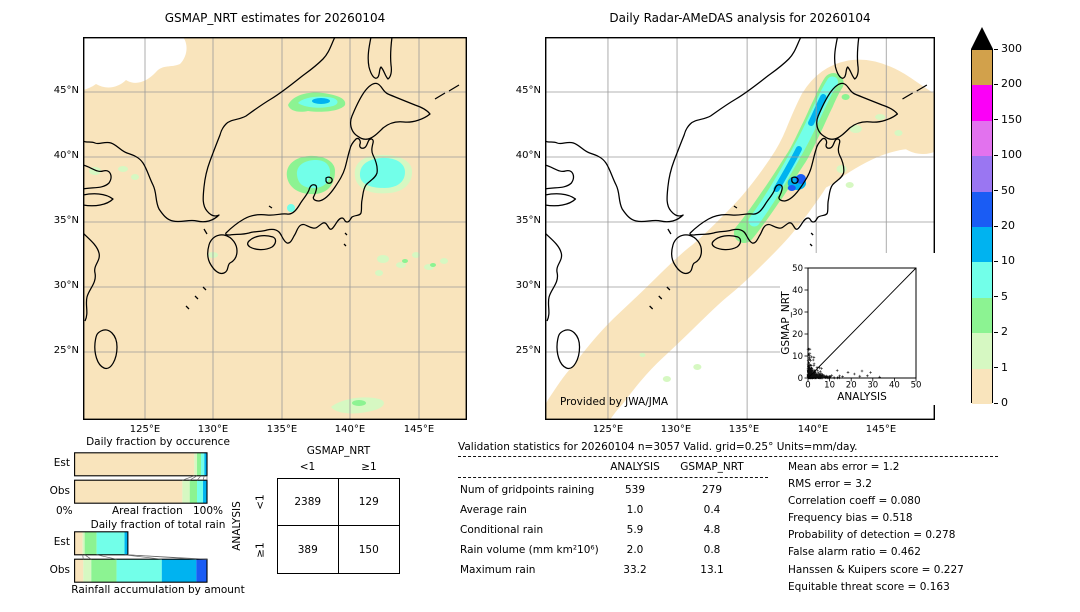 The width and height of the screenshot is (1080, 612). Describe the element at coordinates (872, 535) in the screenshot. I see `skill-score-line: Probability of detection = 0.278` at that location.